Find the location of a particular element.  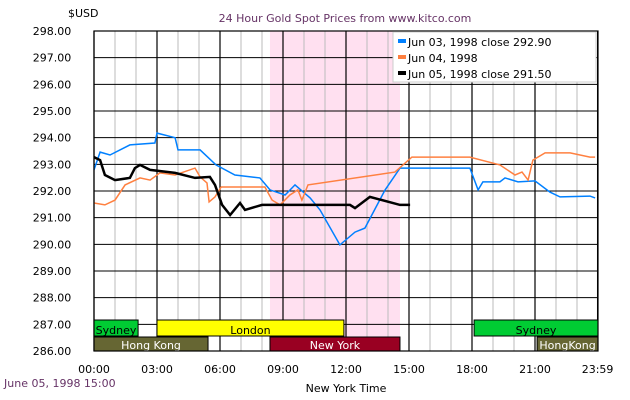

session-bar is located at coordinates (250, 328).